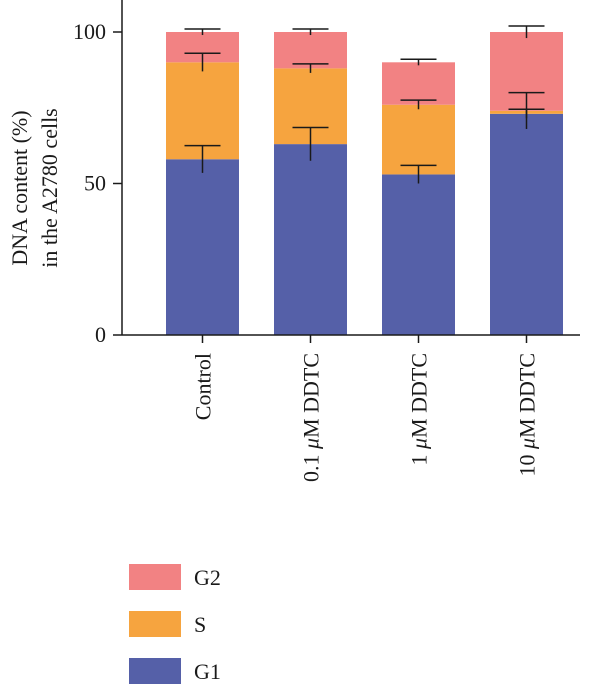 The height and width of the screenshot is (698, 600). Describe the element at coordinates (419, 409) in the screenshot. I see `x-tick-label: 1 μM DDTC` at that location.